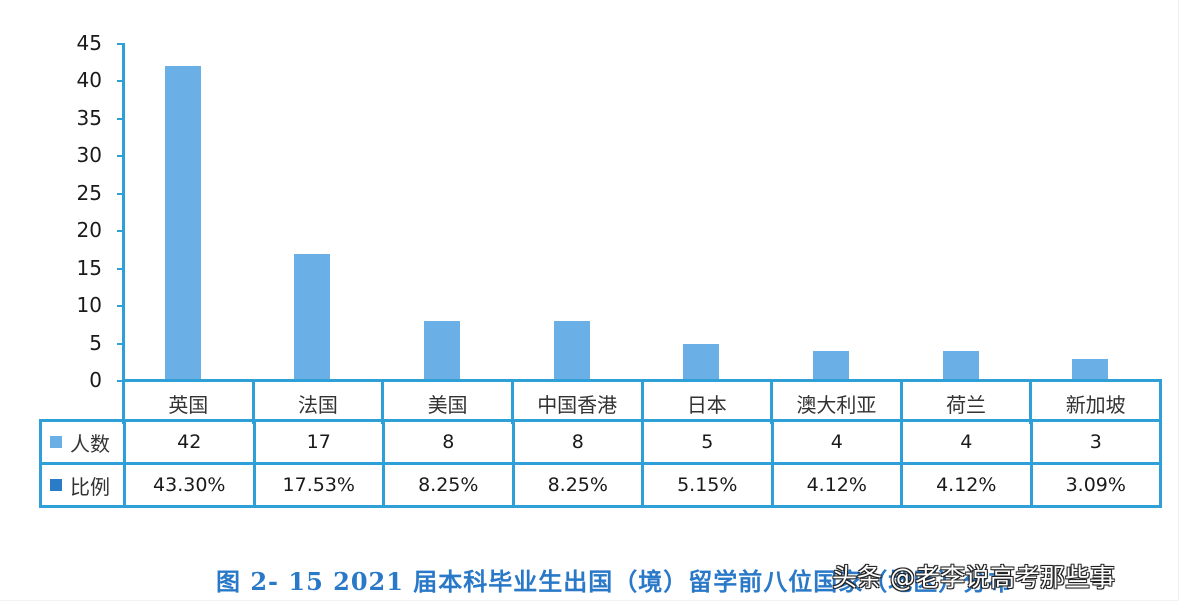 This screenshot has height=604, width=1182. I want to click on category-label: 新加坡, so click(1095, 403).